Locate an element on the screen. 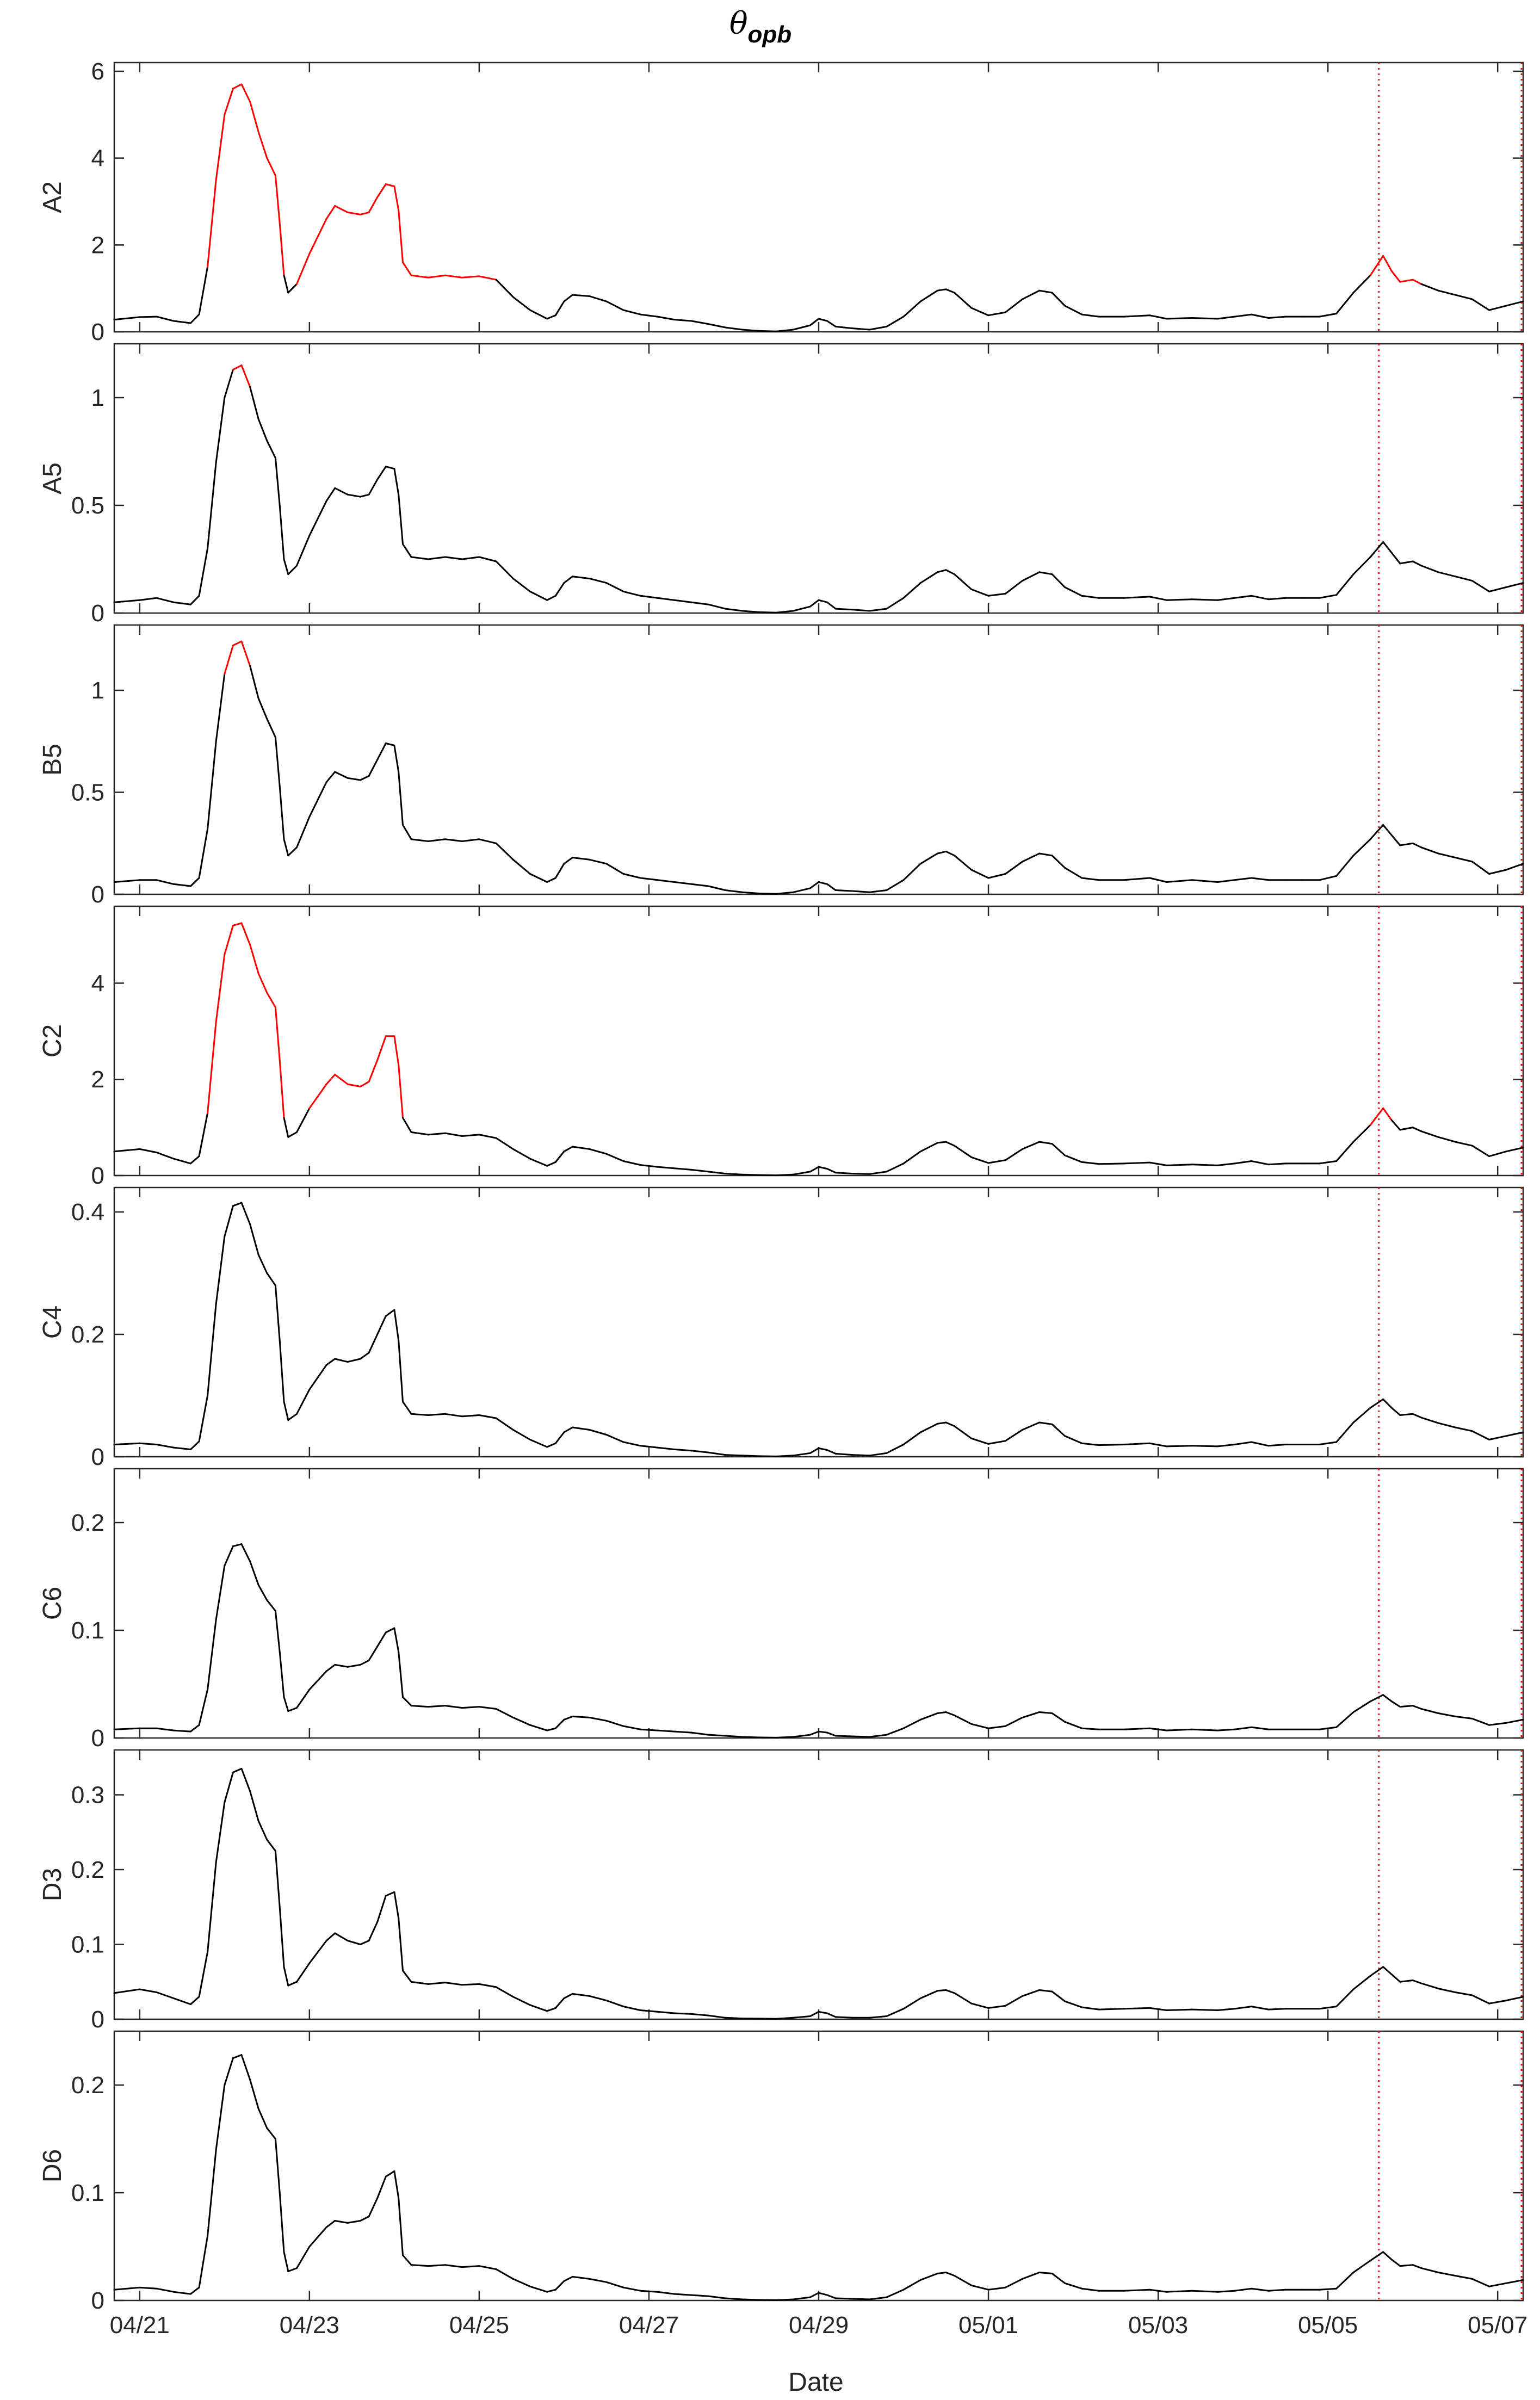  y-tick-label: 0.1 is located at coordinates (87, 1945).